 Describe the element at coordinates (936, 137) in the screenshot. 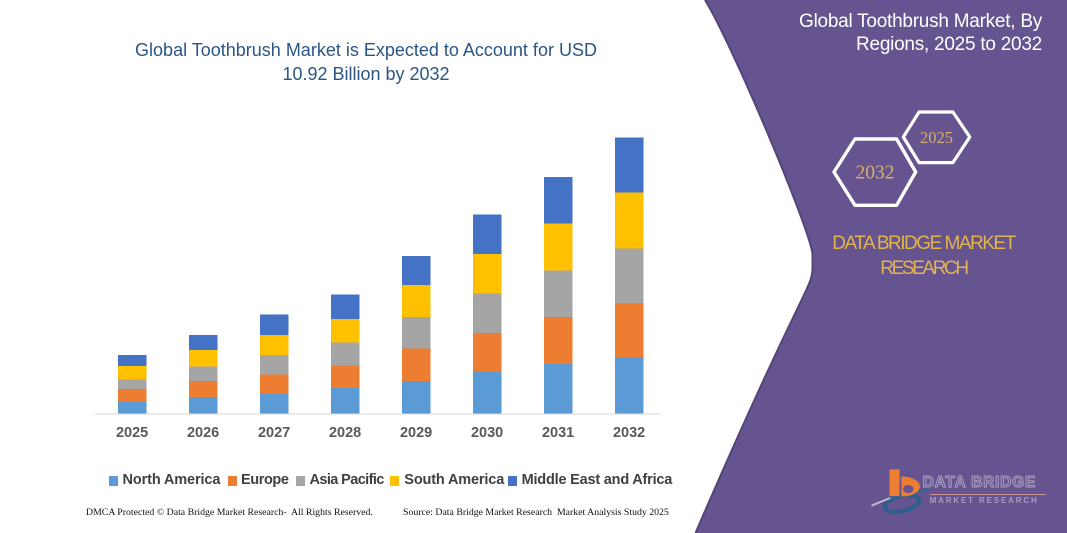

I see `svg-text: 2025` at that location.